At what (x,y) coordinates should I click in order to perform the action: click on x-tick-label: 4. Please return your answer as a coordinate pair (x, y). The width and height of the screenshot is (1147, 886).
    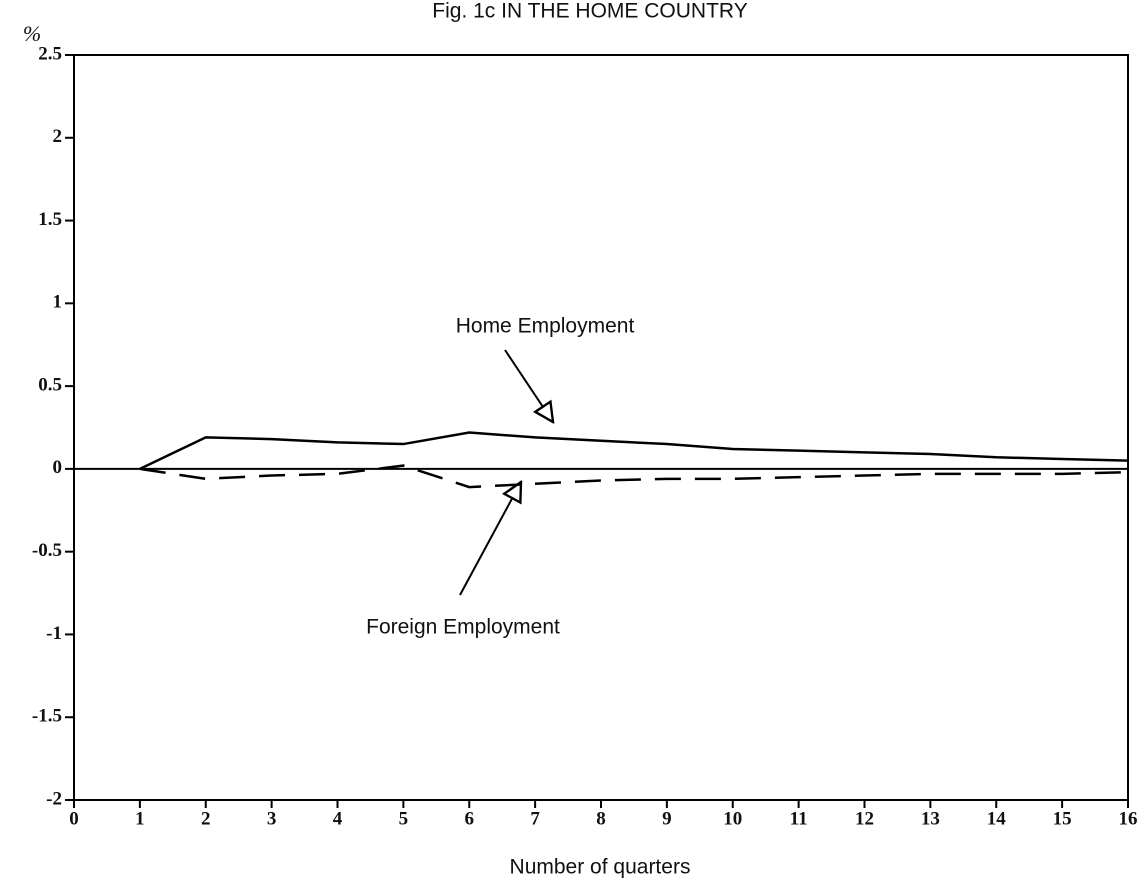
    Looking at the image, I should click on (338, 818).